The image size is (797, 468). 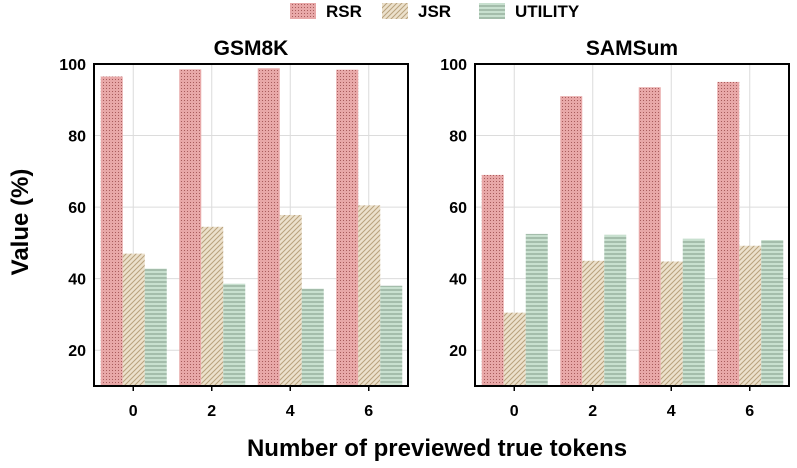 I want to click on legend-label-jsr: JSR, so click(x=434, y=11).